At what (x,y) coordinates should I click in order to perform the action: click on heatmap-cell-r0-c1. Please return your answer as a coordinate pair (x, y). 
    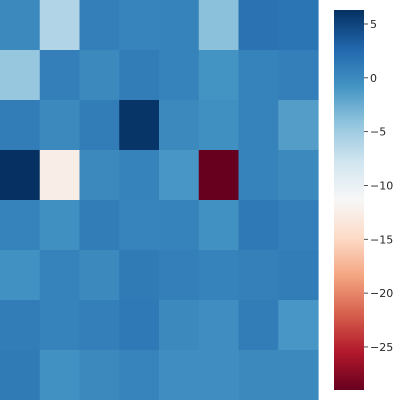
    Looking at the image, I should click on (60, 25).